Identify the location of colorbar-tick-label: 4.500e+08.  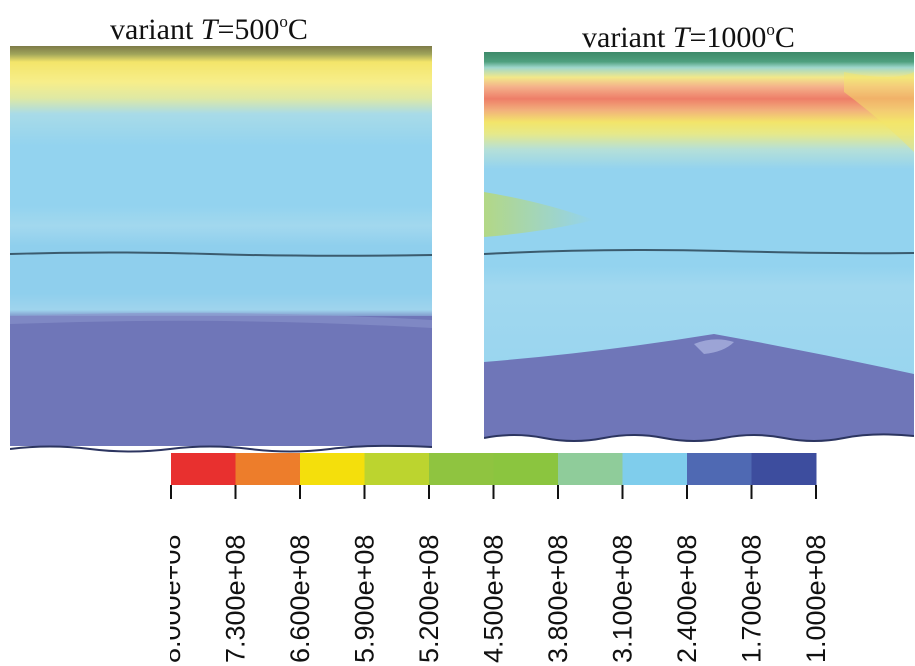
(494, 599).